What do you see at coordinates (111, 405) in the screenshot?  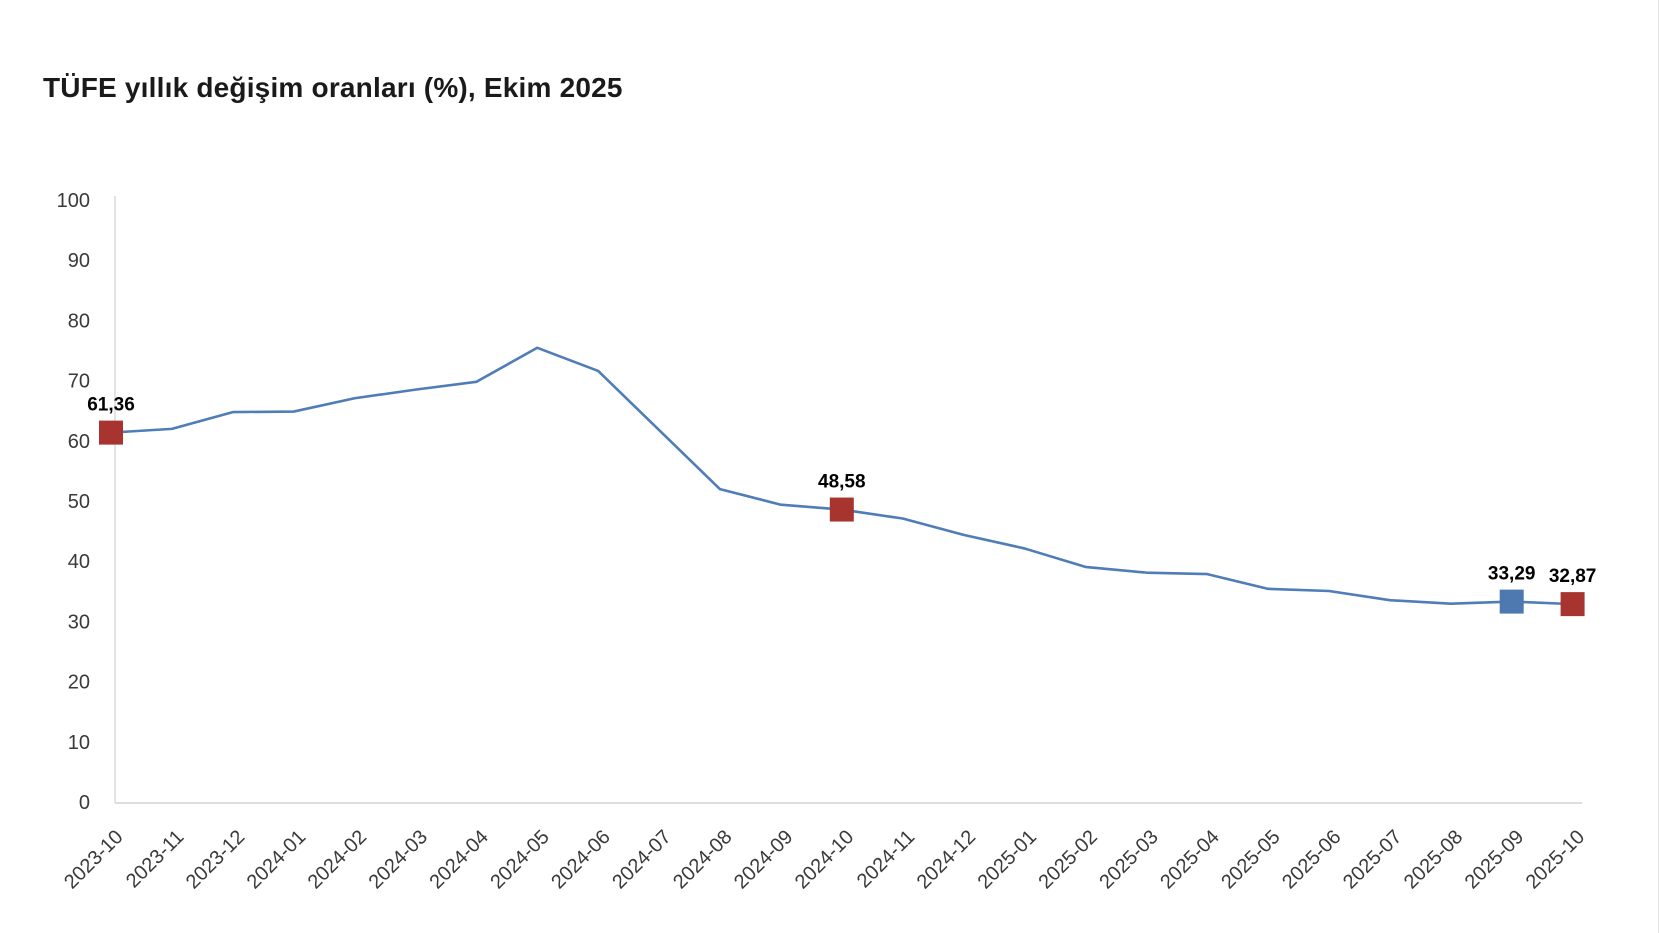 I see `data-point-label: 61,36` at bounding box center [111, 405].